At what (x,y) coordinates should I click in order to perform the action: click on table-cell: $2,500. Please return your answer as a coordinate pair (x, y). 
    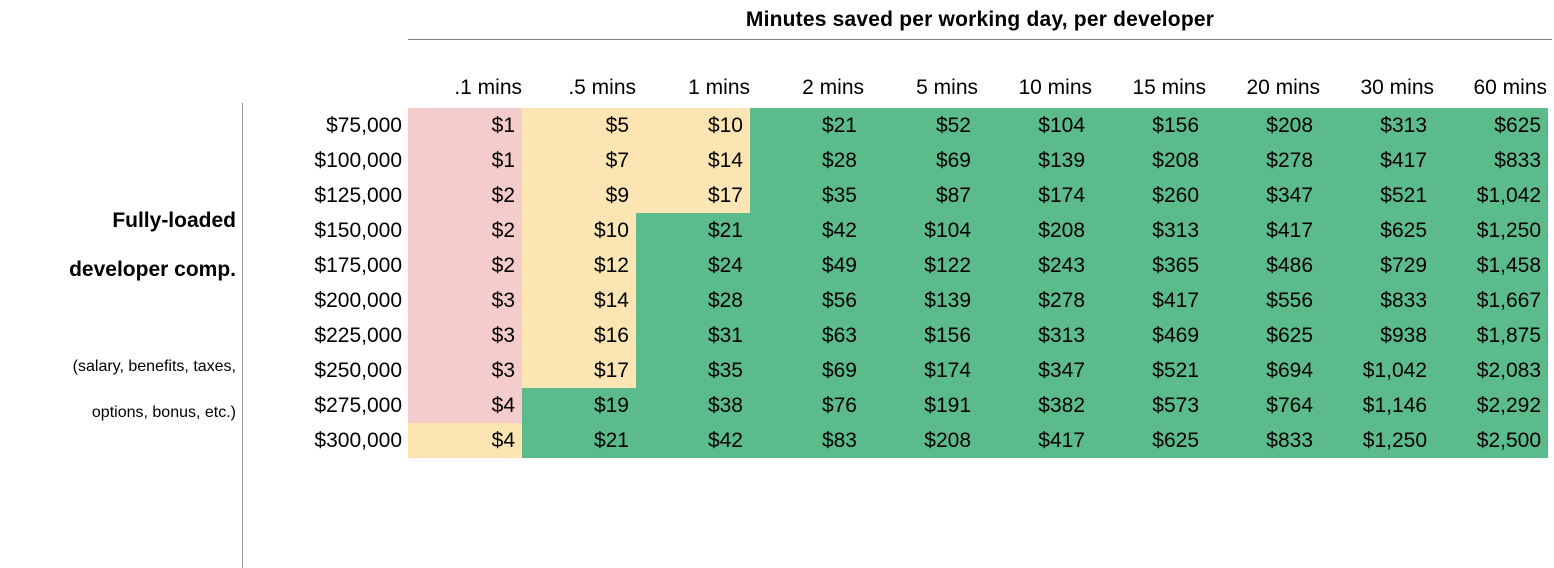
    Looking at the image, I should click on (1491, 440).